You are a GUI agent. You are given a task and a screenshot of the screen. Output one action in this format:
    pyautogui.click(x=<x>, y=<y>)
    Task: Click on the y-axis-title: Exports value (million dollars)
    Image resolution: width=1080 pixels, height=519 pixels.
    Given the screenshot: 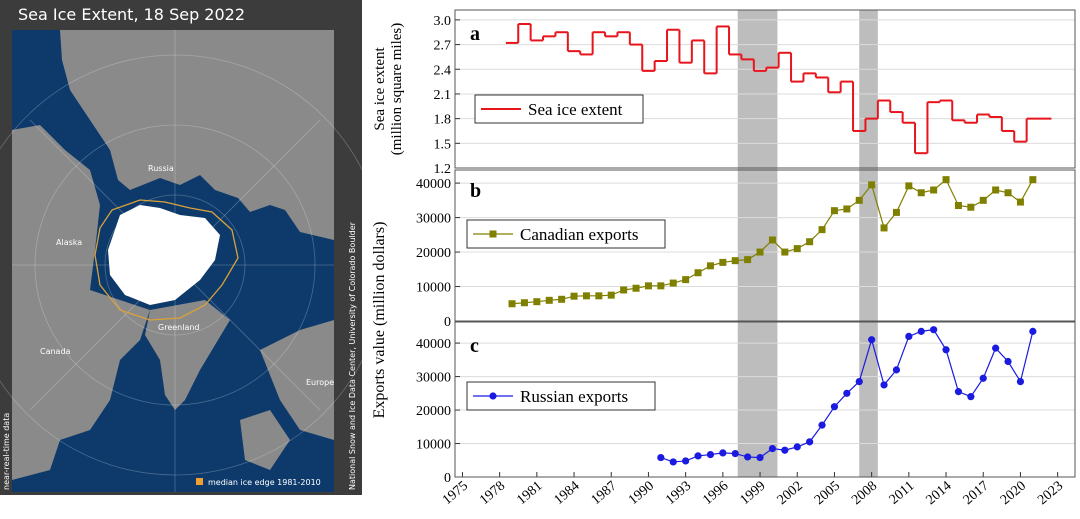 What is the action you would take?
    pyautogui.click(x=379, y=320)
    